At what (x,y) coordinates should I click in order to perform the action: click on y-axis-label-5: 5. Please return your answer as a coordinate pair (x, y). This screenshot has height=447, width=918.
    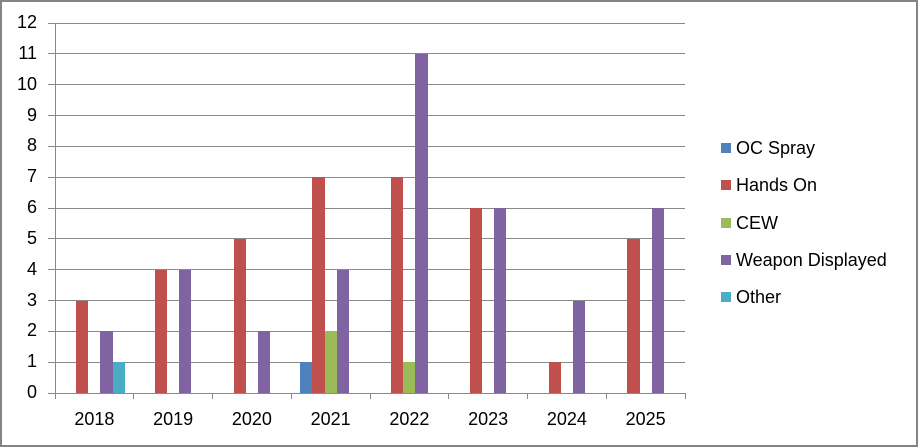
    Looking at the image, I should click on (31, 237).